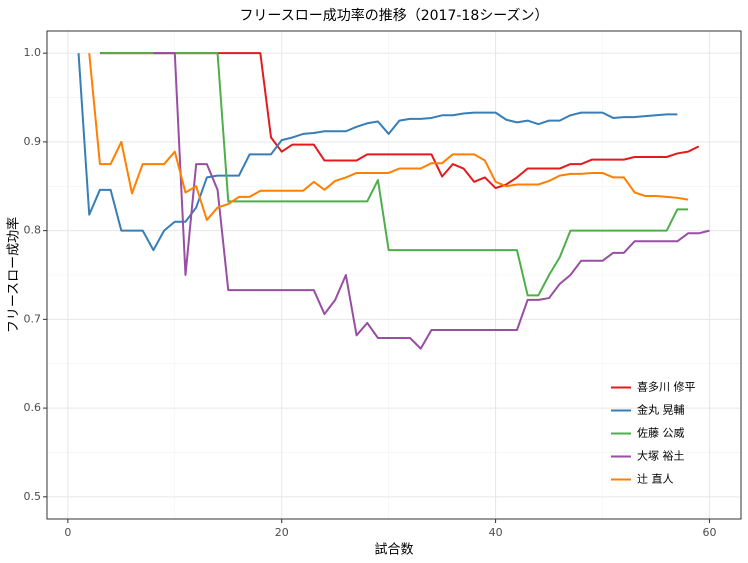  I want to click on legend-label: 喜多川 修平, so click(666, 387).